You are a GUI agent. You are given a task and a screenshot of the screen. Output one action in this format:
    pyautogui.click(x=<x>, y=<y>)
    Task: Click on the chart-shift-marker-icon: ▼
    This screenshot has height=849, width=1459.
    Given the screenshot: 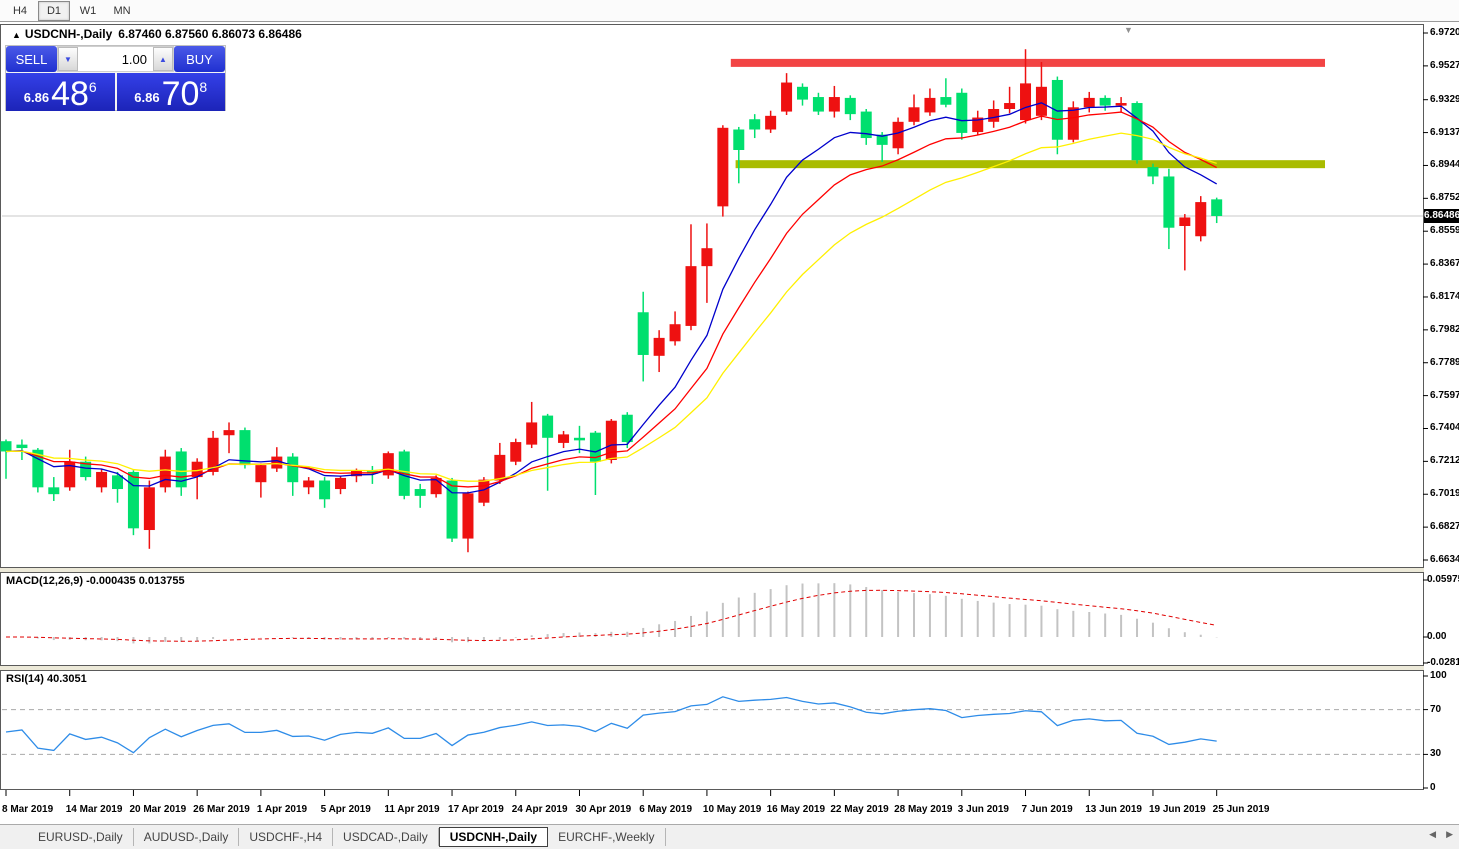 What is the action you would take?
    pyautogui.click(x=1128, y=30)
    